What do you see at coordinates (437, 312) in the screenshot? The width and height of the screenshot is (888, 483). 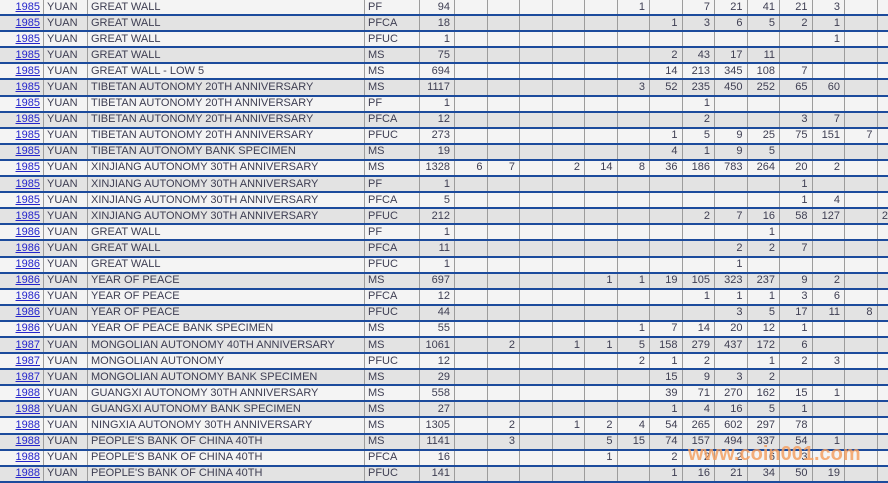 I see `total-count-cell: 44` at bounding box center [437, 312].